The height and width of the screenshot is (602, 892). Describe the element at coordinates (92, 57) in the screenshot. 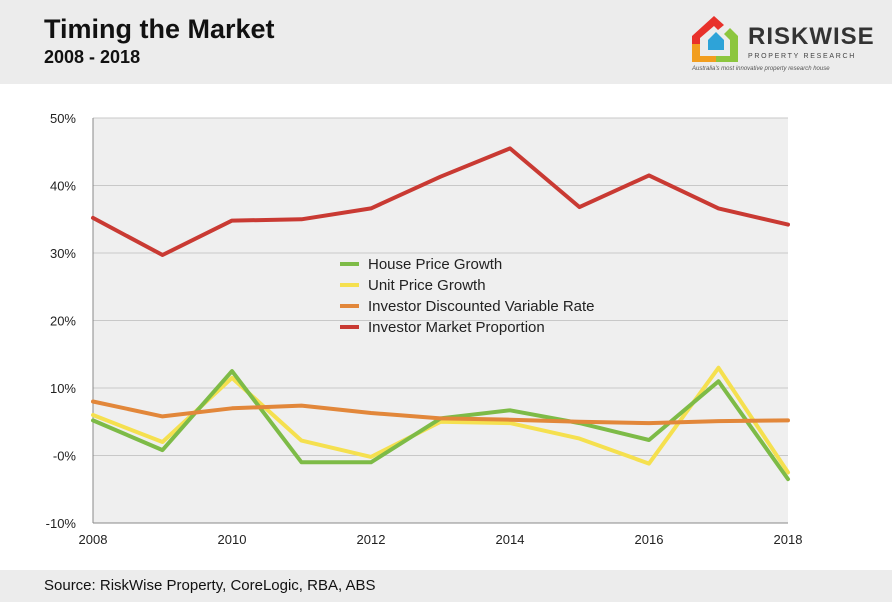

I see `chart-subtitle: 2008 - 2018` at that location.